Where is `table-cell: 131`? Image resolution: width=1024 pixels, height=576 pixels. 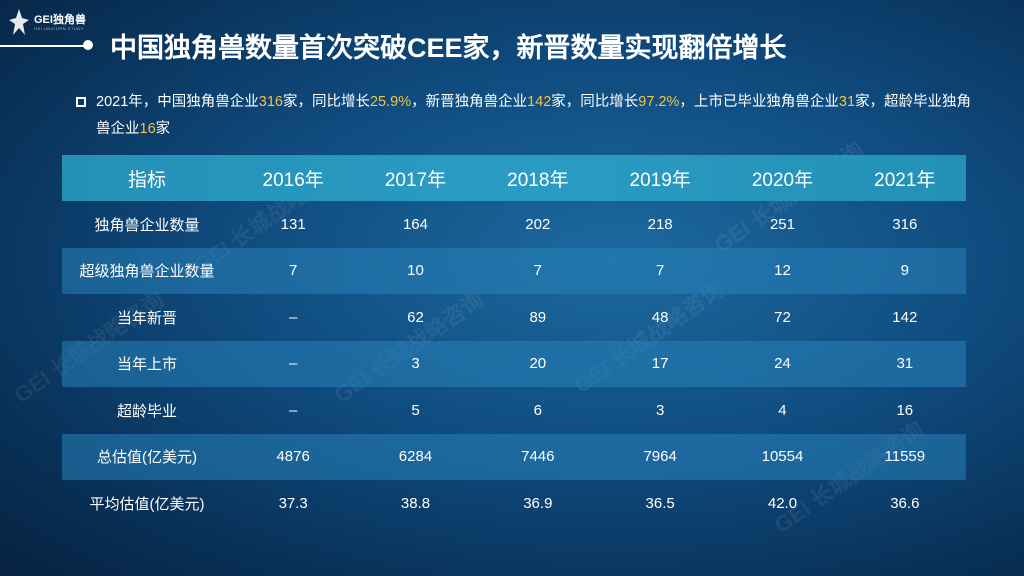 table-cell: 131 is located at coordinates (293, 224).